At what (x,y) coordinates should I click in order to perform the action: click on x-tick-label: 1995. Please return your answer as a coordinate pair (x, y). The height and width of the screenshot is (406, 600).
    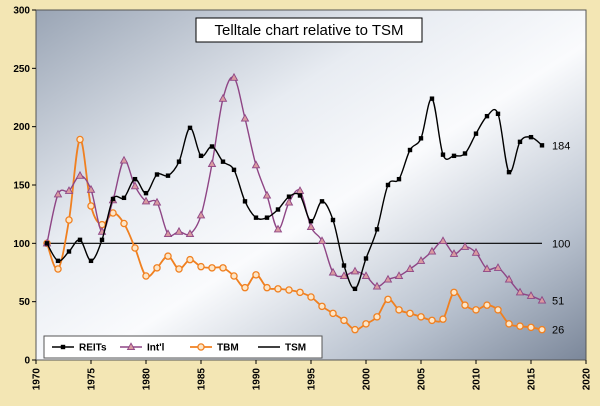
    Looking at the image, I should click on (312, 379).